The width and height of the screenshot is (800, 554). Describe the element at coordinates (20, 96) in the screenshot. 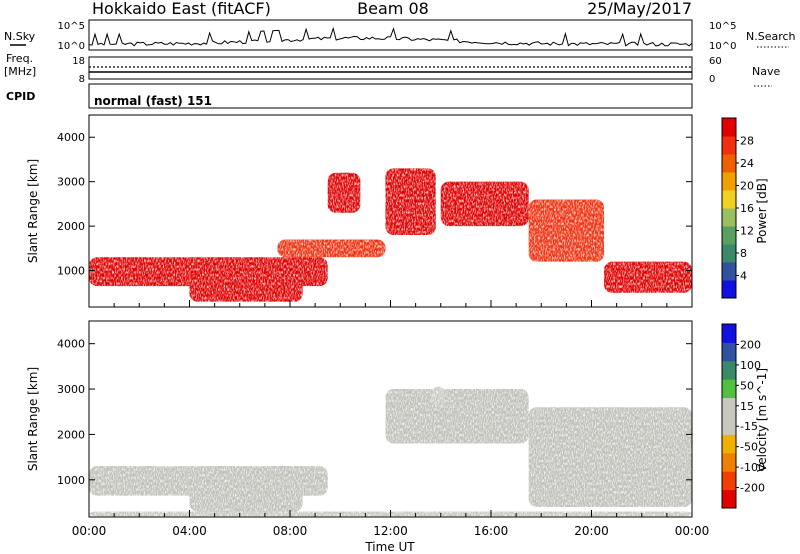

I see `cpid-label: CPID` at that location.